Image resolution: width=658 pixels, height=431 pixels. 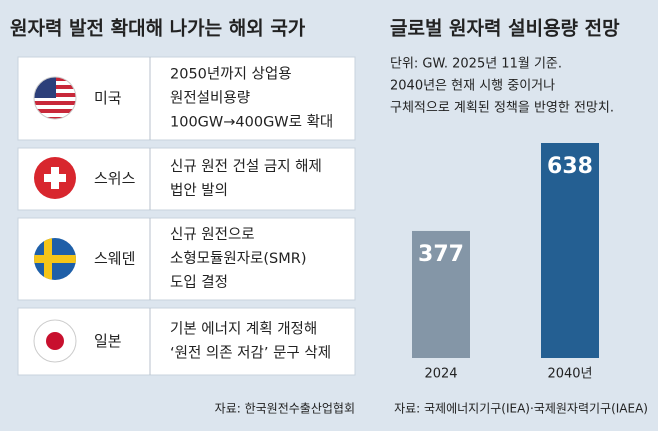 I want to click on country-detail: 100GW→400GW로 확대, so click(x=251, y=122).